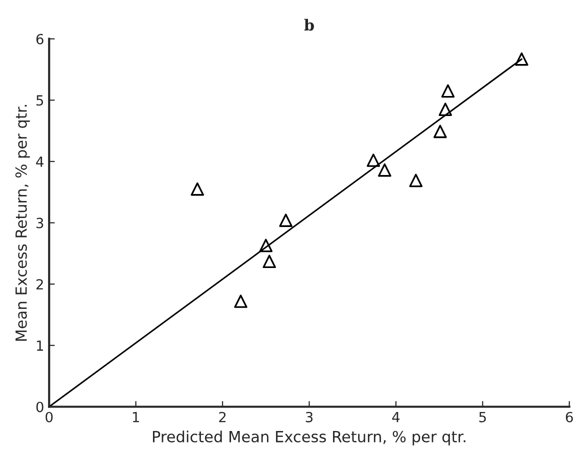 The image size is (578, 457). Describe the element at coordinates (22, 222) in the screenshot. I see `y-axis-title: Mean Excess Return, % per qtr.` at that location.